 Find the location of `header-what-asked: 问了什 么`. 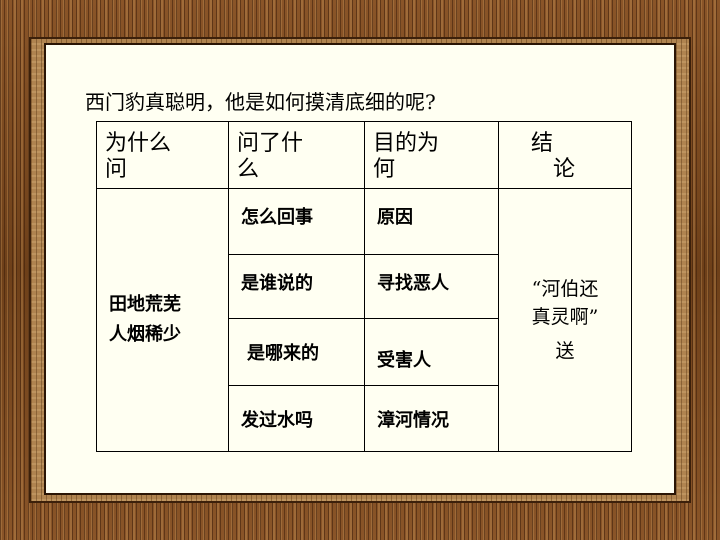

header-what-asked: 问了什 么 is located at coordinates (296, 155).